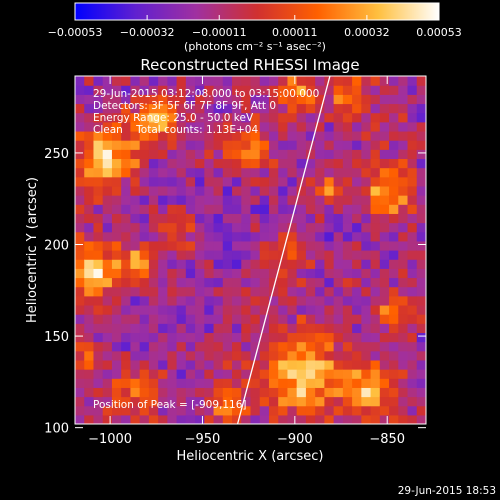 The image size is (500, 500). Describe the element at coordinates (170, 405) in the screenshot. I see `peak-position-label: Position of Peak = [-909,116]` at that location.